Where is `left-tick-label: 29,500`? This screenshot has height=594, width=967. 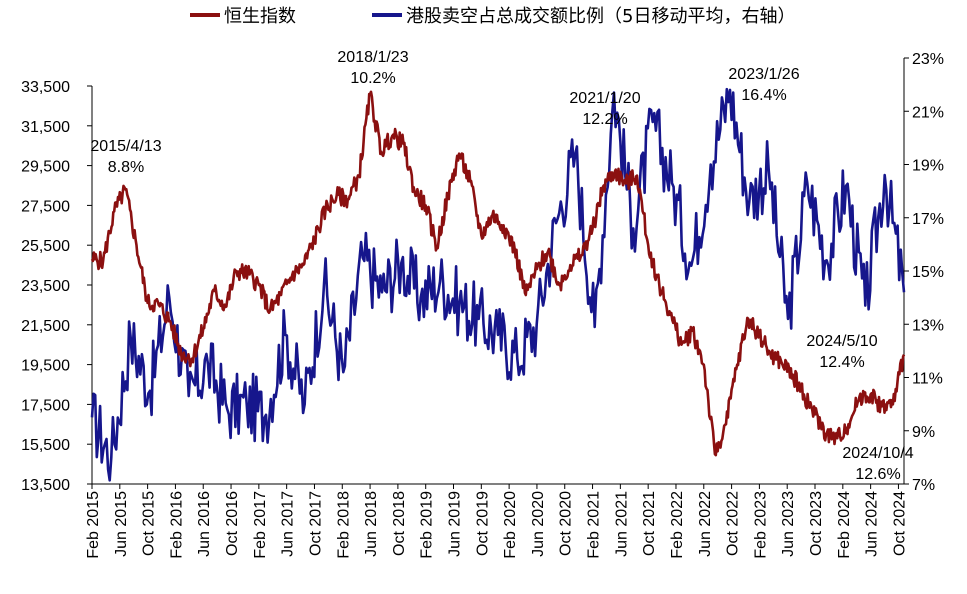
left-tick-label: 29,500 is located at coordinates (45, 167).